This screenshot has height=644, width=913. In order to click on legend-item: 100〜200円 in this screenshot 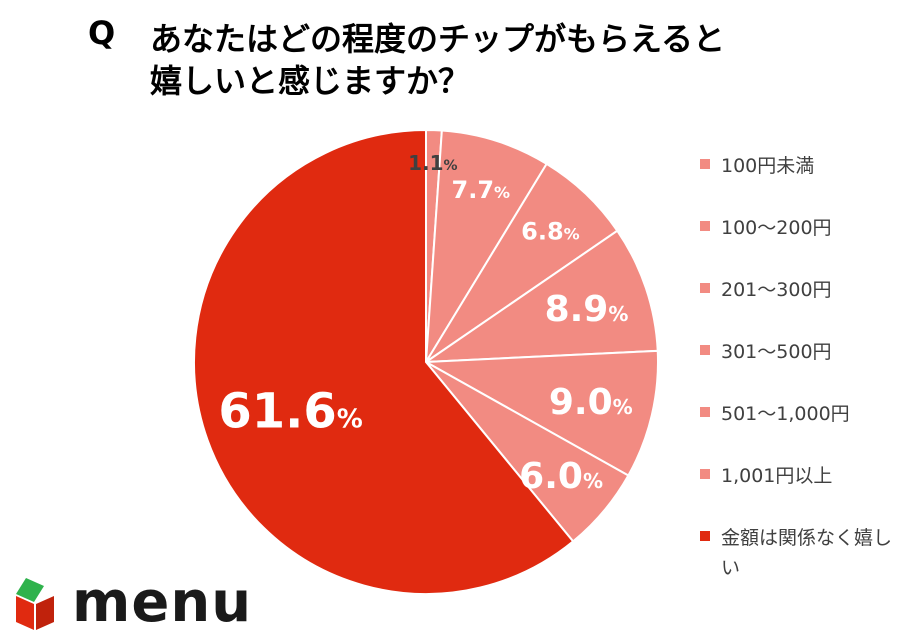, I will do `click(802, 244)`.